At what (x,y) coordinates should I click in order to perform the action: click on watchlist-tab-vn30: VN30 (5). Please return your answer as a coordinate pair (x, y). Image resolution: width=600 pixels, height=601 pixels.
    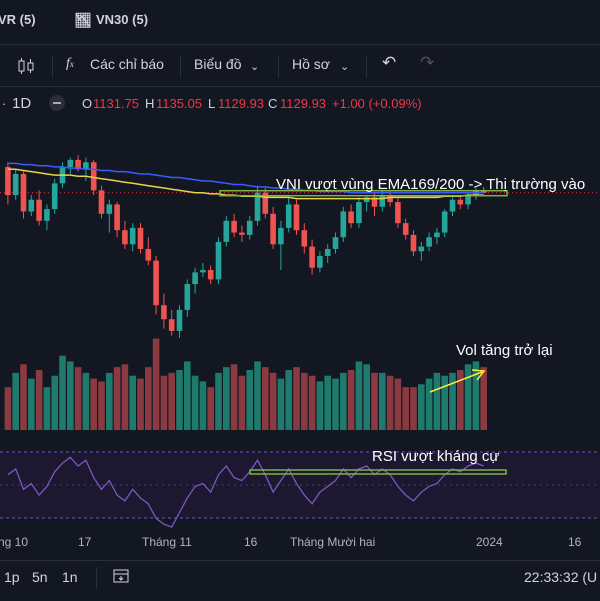
    Looking at the image, I should click on (122, 19).